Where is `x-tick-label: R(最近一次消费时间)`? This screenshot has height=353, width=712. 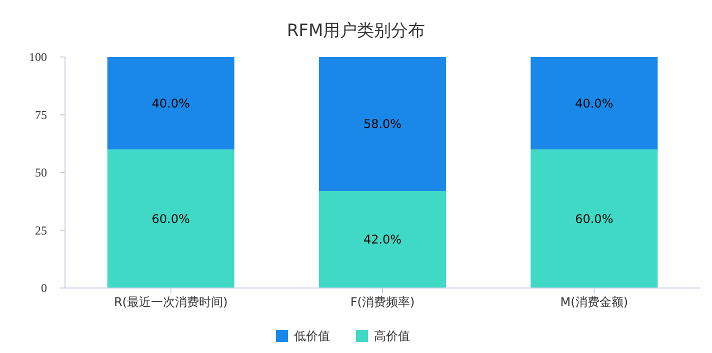 x-tick-label: R(最近一次消费时间) is located at coordinates (171, 302).